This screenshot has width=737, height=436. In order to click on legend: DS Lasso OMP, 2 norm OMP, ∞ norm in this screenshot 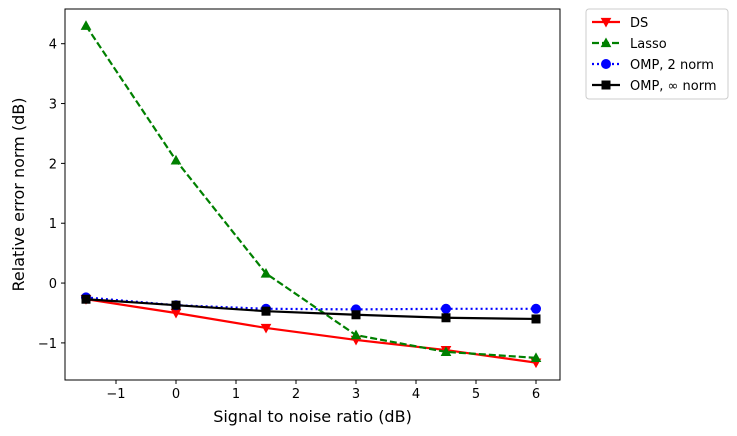, I will do `click(657, 54)`.